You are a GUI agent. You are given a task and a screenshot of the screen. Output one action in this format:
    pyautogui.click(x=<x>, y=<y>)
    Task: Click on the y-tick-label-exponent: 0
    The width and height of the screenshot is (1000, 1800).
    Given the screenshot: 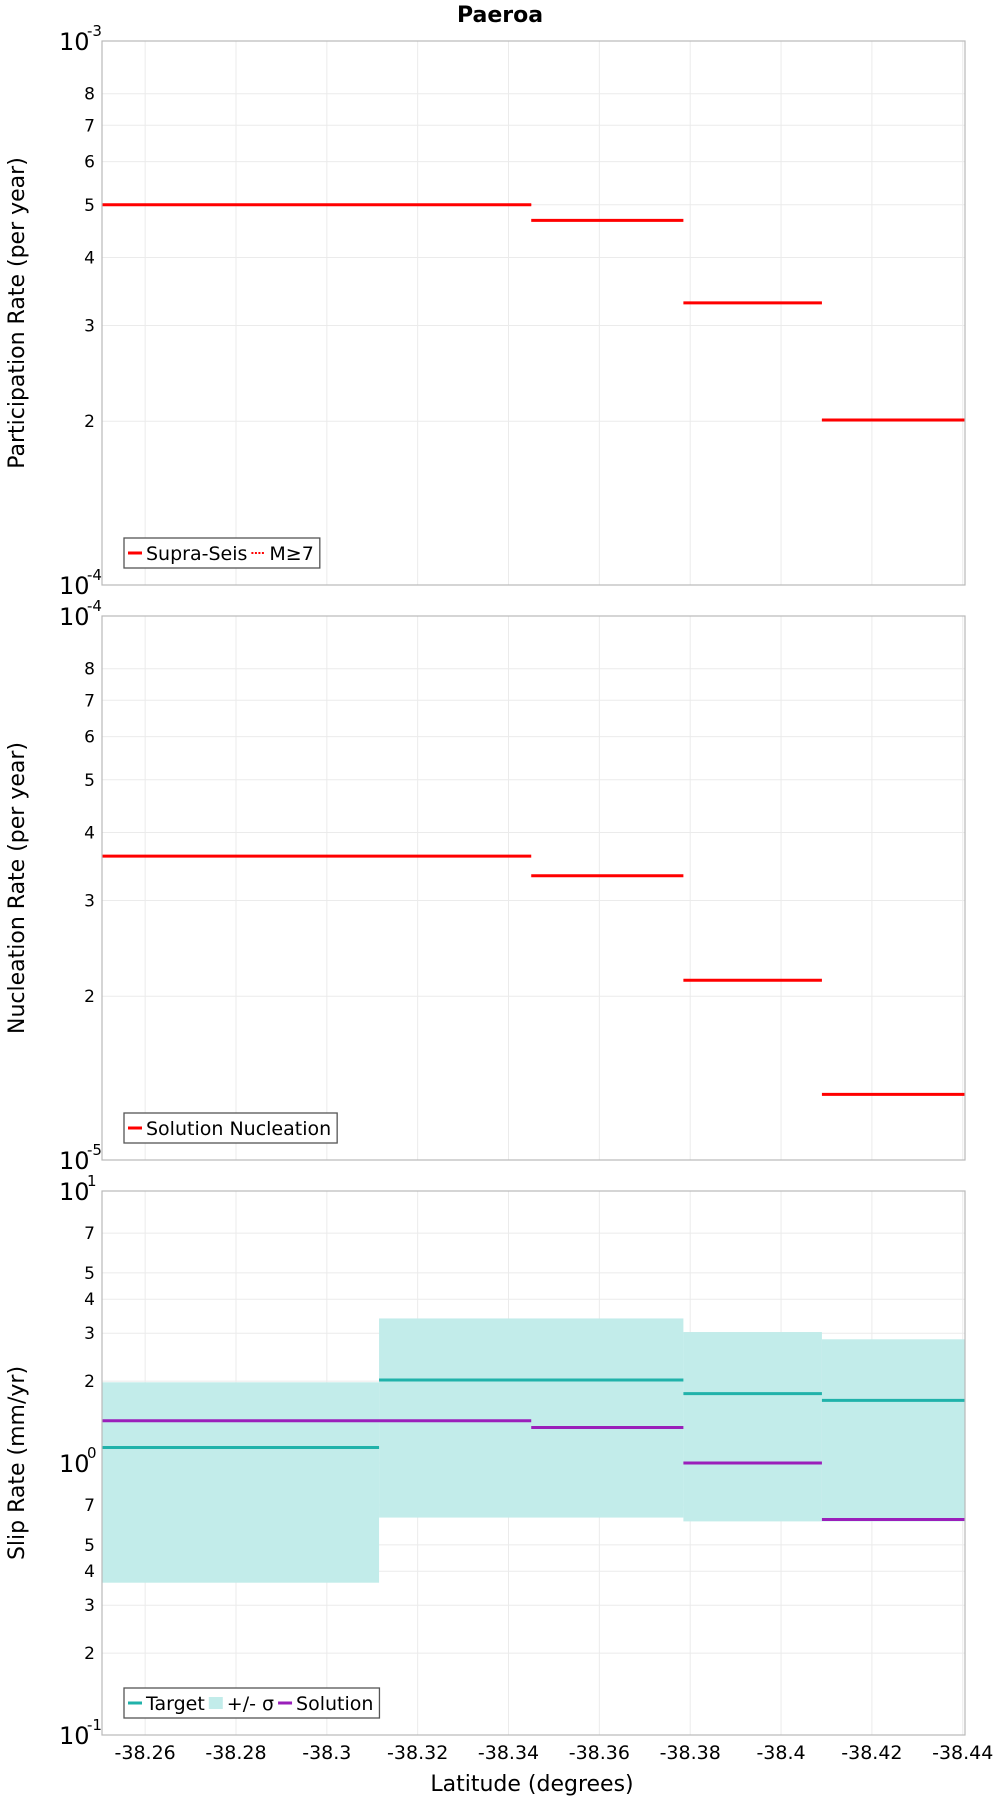 What is the action you would take?
    pyautogui.click(x=92, y=1453)
    